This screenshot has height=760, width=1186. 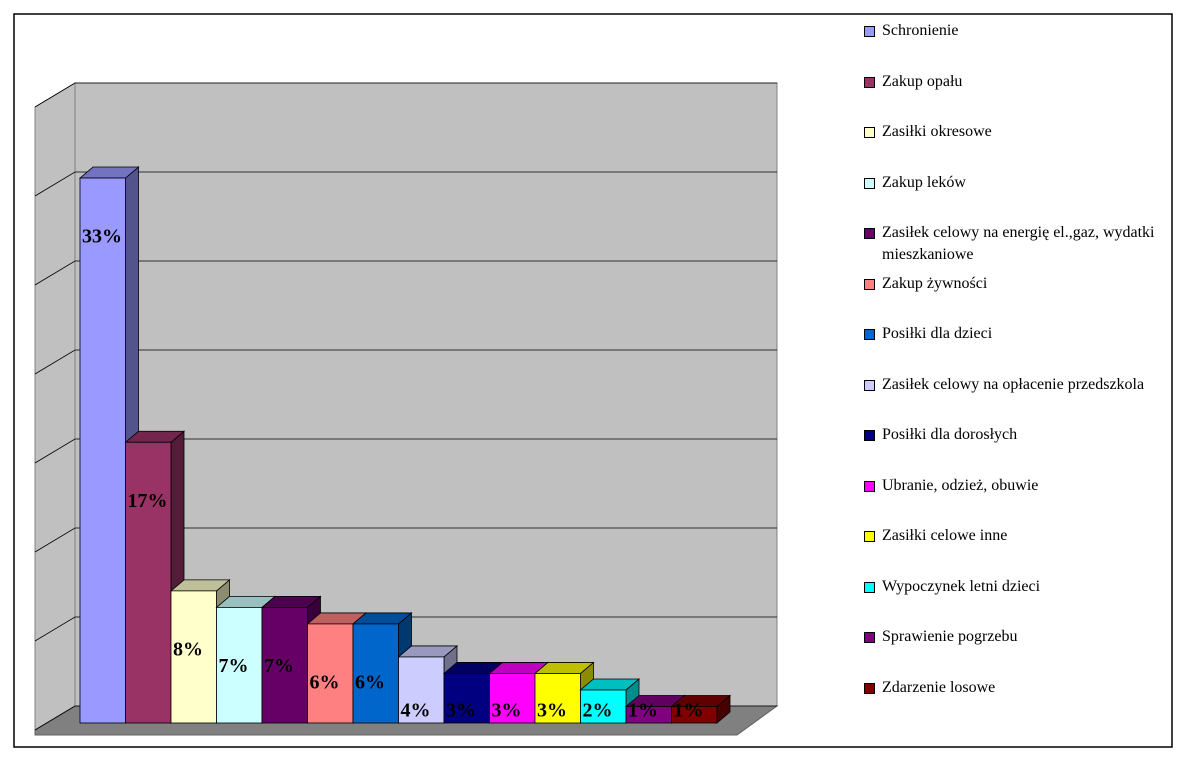 What do you see at coordinates (935, 283) in the screenshot?
I see `legend-label: Zakup żywności` at bounding box center [935, 283].